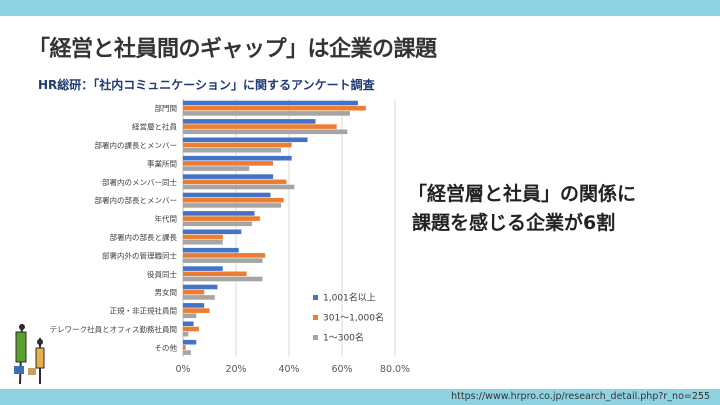 The width and height of the screenshot is (720, 405). I want to click on category-label: 年代間, so click(166, 219).